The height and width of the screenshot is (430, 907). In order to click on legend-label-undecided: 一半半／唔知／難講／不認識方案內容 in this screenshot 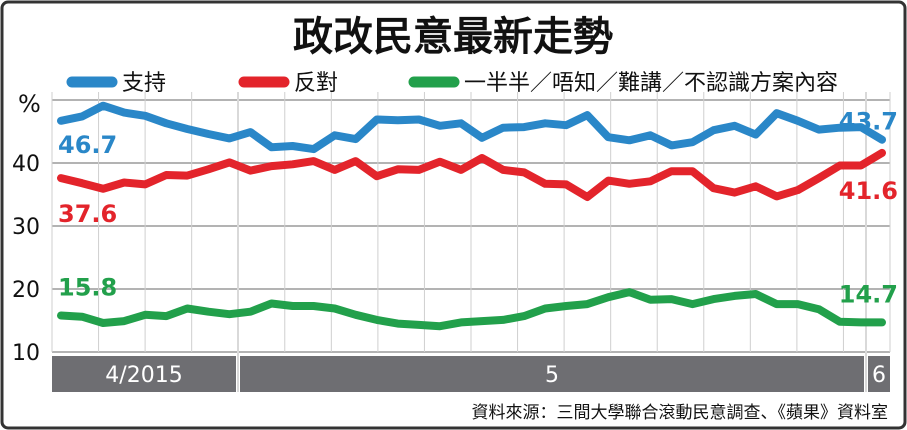, I will do `click(651, 83)`.